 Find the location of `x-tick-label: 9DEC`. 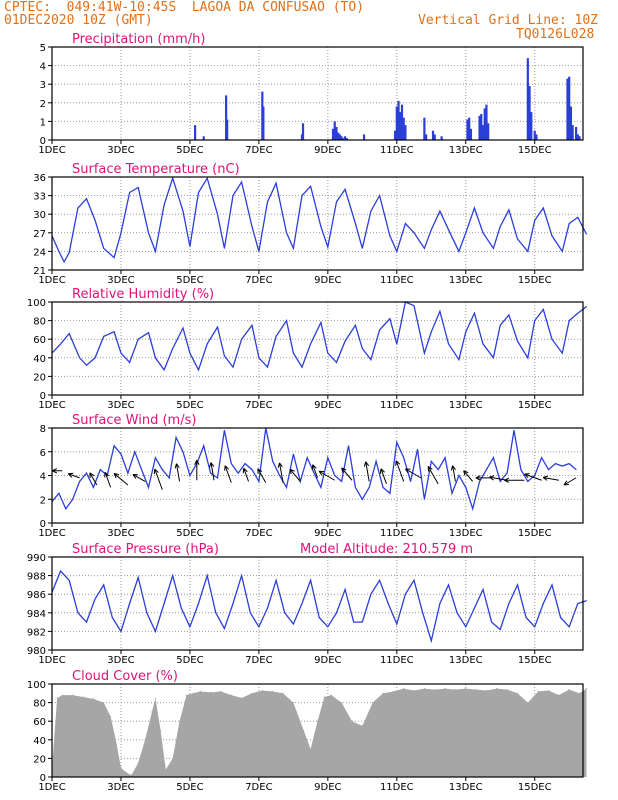

x-tick-label: 9DEC is located at coordinates (327, 787).